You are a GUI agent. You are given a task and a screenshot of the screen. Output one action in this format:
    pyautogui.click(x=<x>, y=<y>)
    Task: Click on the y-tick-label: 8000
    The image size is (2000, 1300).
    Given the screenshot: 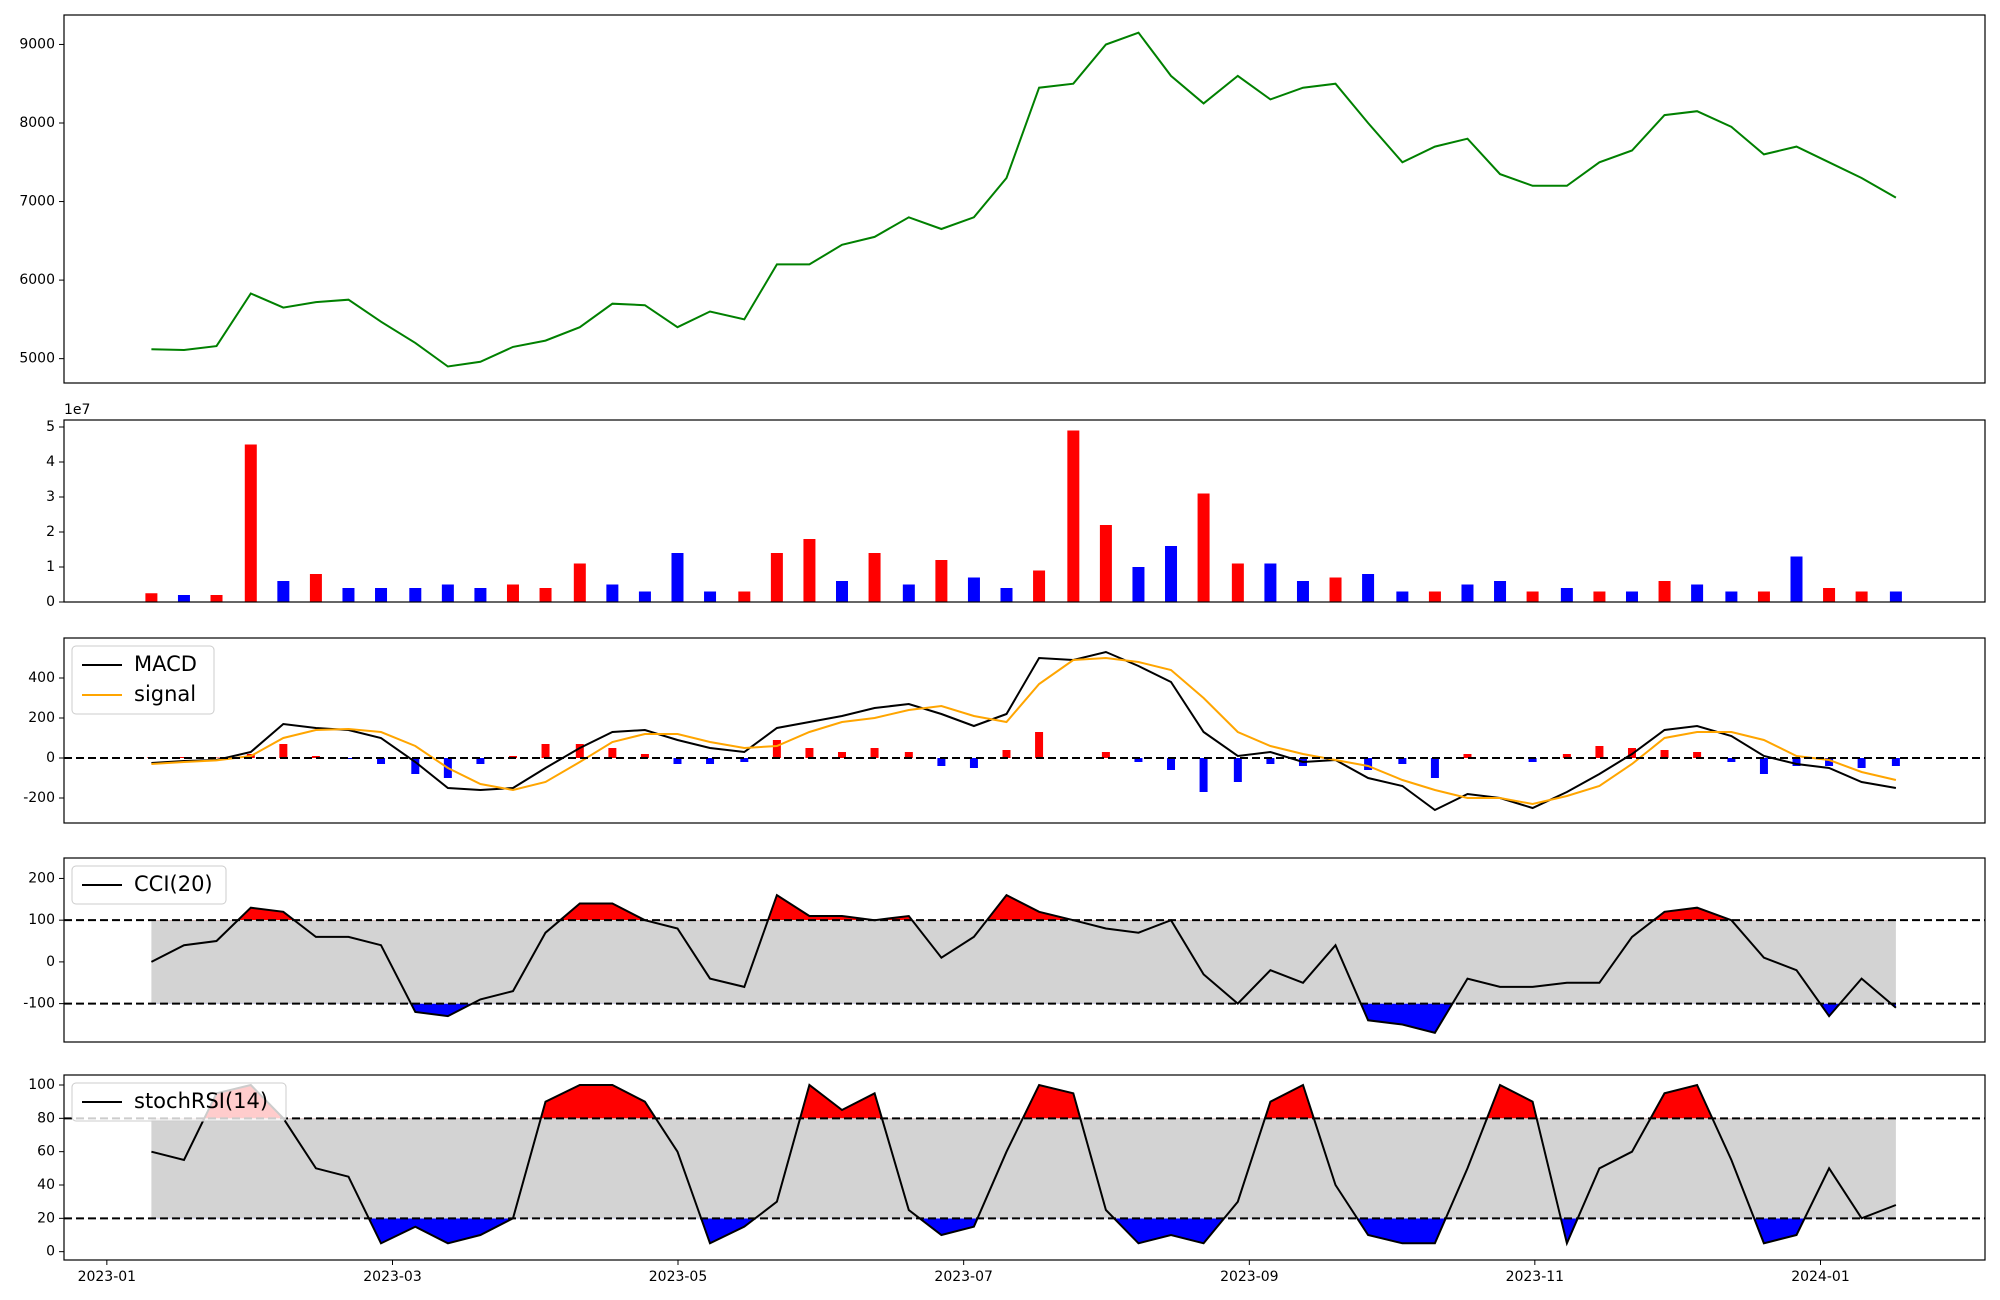 What is the action you would take?
    pyautogui.click(x=37, y=123)
    